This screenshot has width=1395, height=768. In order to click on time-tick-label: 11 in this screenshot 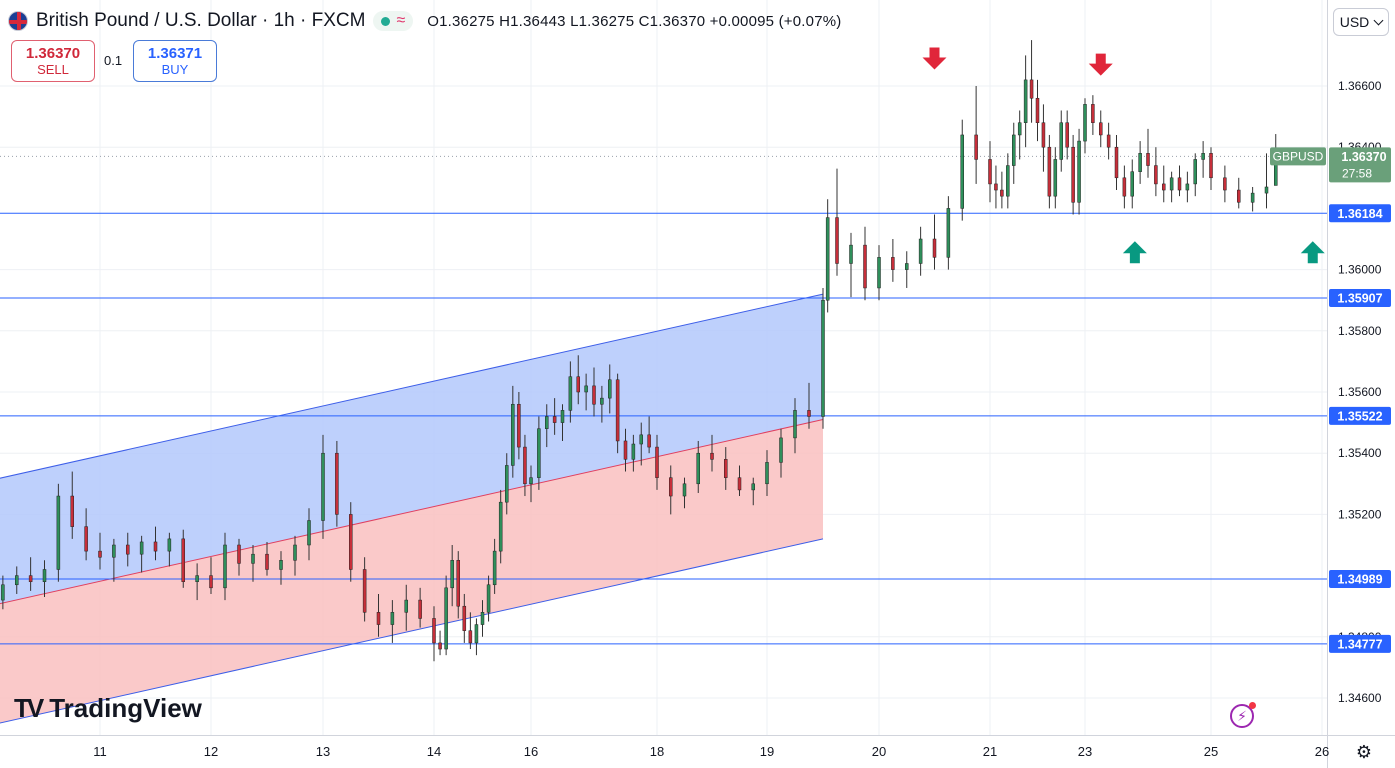, I will do `click(100, 751)`.